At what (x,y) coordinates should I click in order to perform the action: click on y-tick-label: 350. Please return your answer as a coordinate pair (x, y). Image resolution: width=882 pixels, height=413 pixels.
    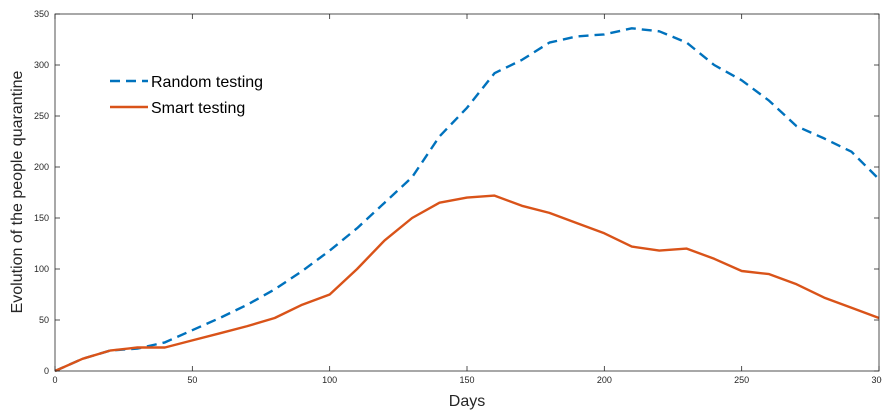
    Looking at the image, I should click on (41, 14).